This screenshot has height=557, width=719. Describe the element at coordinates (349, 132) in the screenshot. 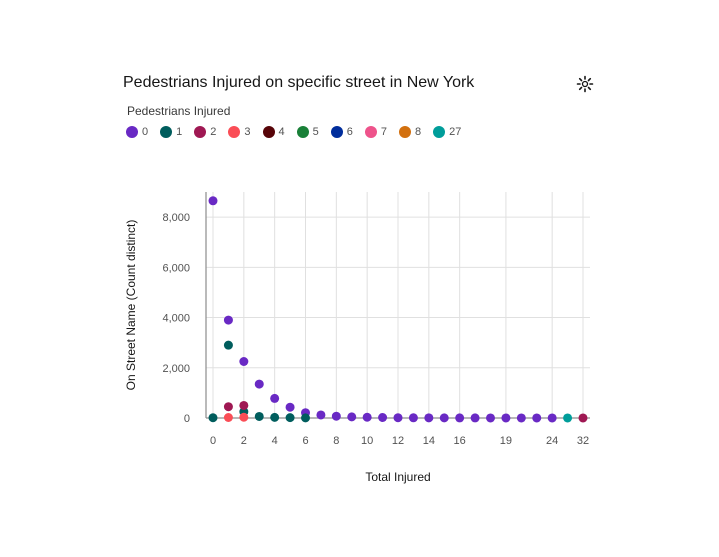

I see `legend-label: 6` at that location.